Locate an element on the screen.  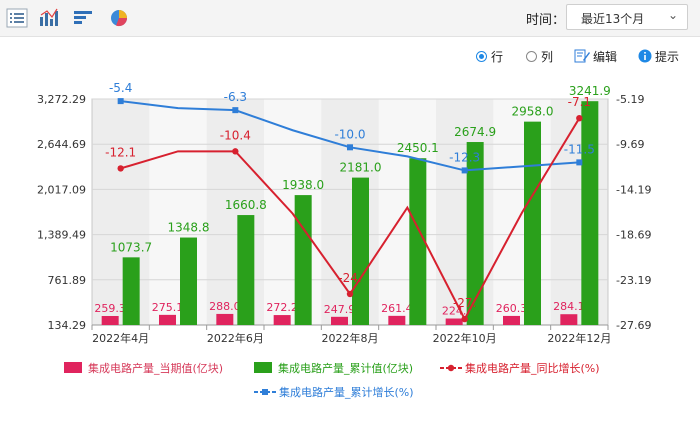
current-bar-label: 247.9 is located at coordinates (340, 309).